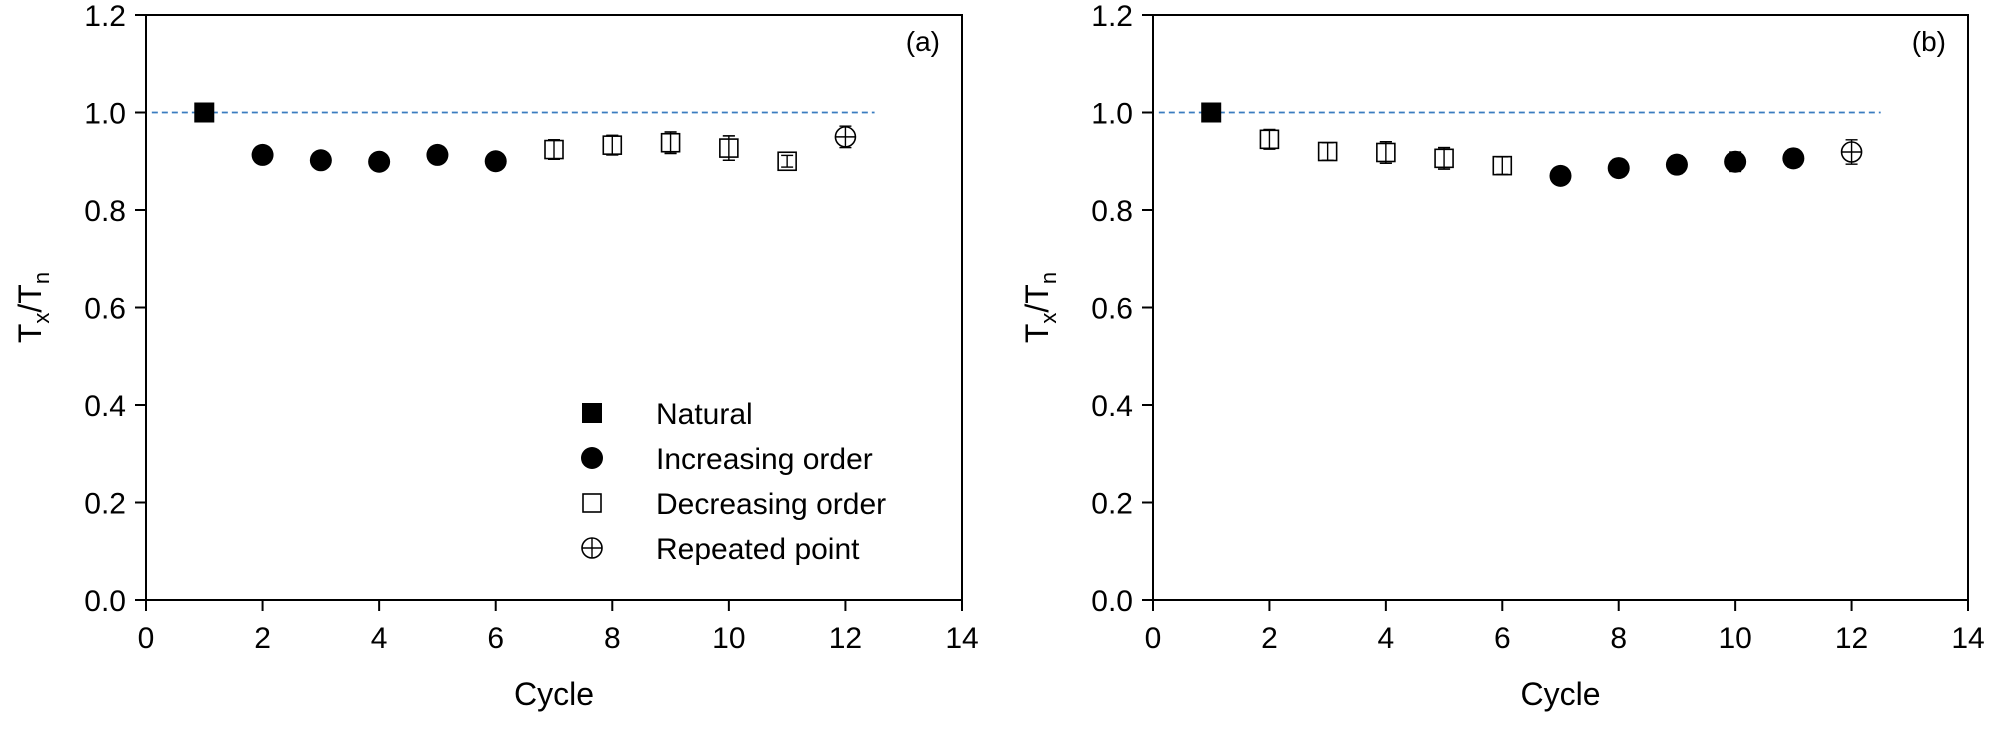 The height and width of the screenshot is (730, 1990). I want to click on legend-label: Repeated point, so click(758, 549).